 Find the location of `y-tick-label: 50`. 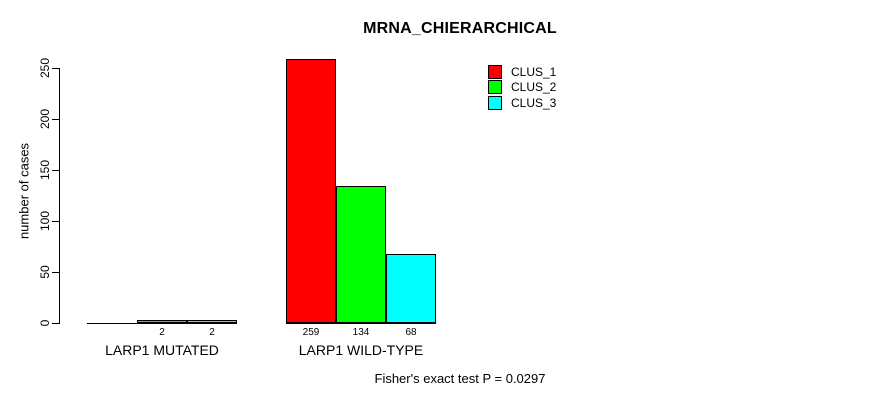

y-tick-label: 50 is located at coordinates (45, 272).